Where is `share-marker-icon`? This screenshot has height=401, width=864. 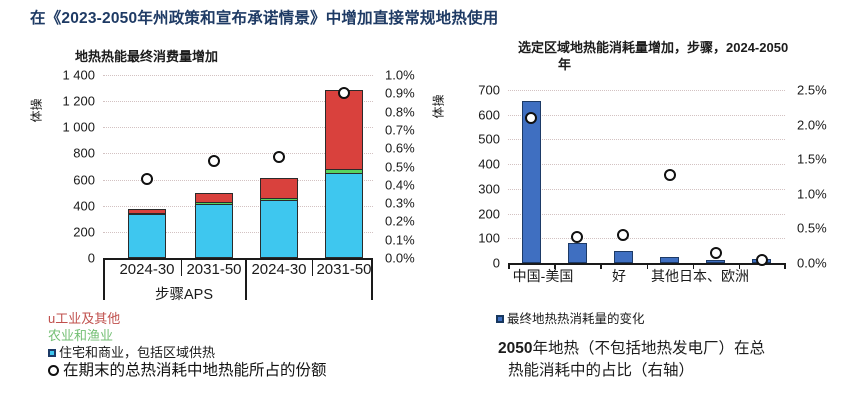 share-marker-icon is located at coordinates (53, 371).